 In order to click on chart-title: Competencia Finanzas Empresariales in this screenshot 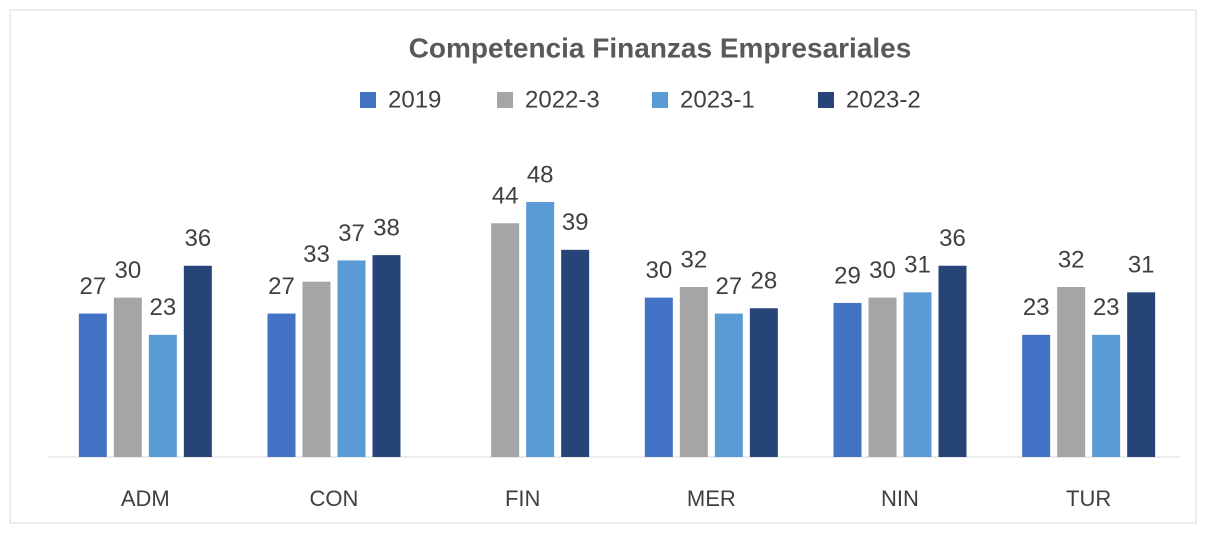, I will do `click(660, 47)`.